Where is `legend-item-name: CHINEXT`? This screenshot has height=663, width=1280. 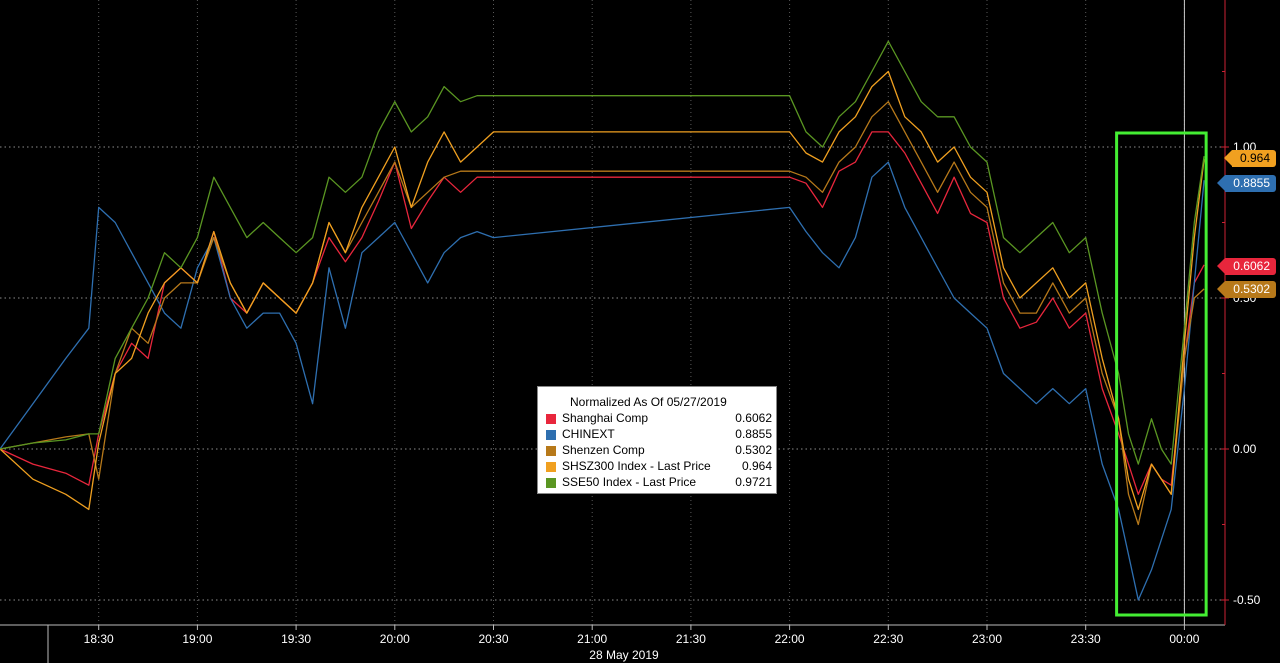 legend-item-name: CHINEXT is located at coordinates (588, 434).